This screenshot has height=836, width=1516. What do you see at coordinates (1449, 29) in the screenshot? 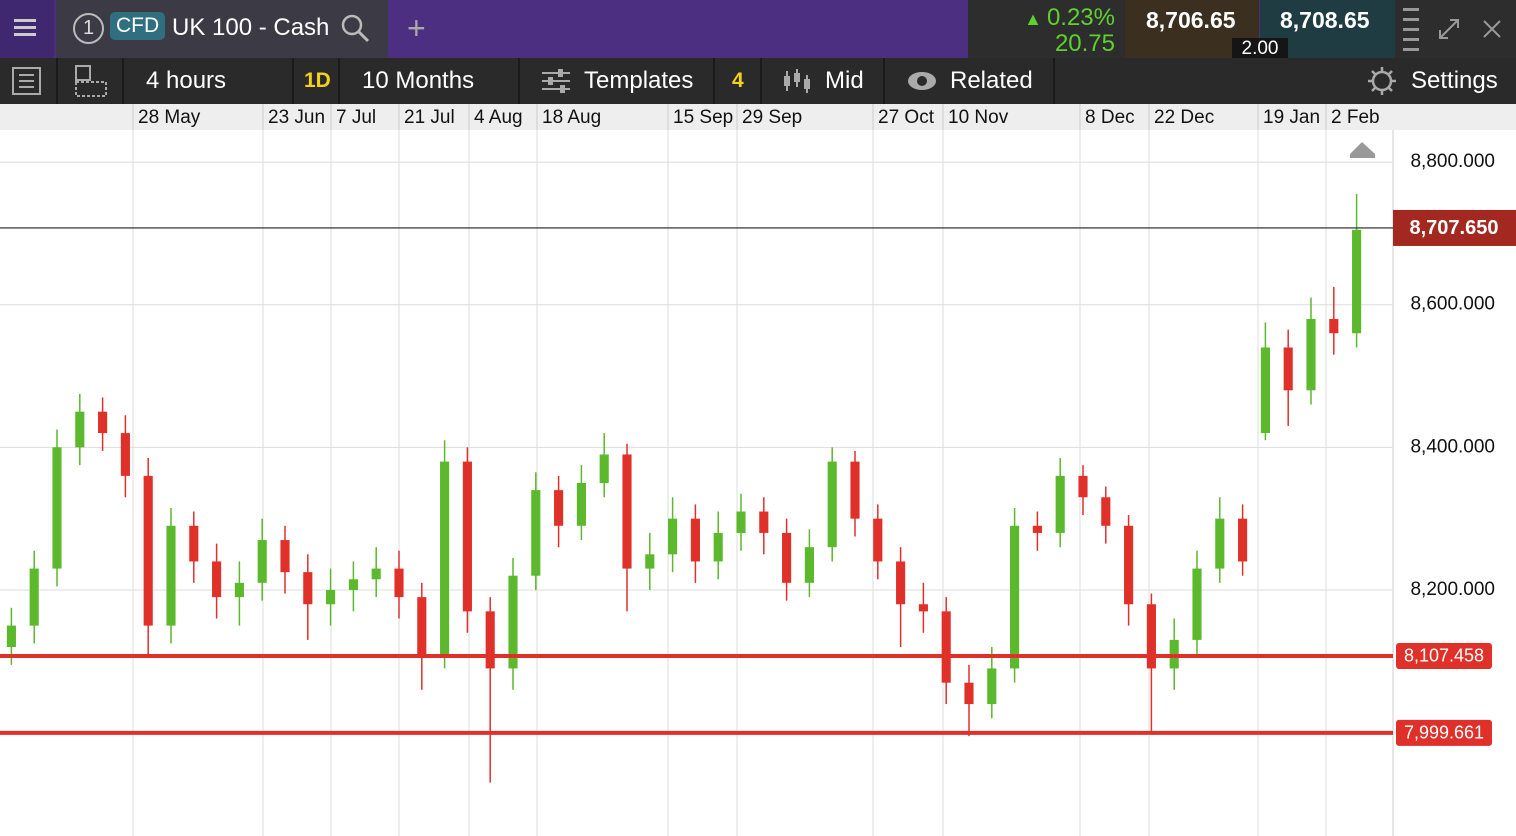
I see `expand-icon` at bounding box center [1449, 29].